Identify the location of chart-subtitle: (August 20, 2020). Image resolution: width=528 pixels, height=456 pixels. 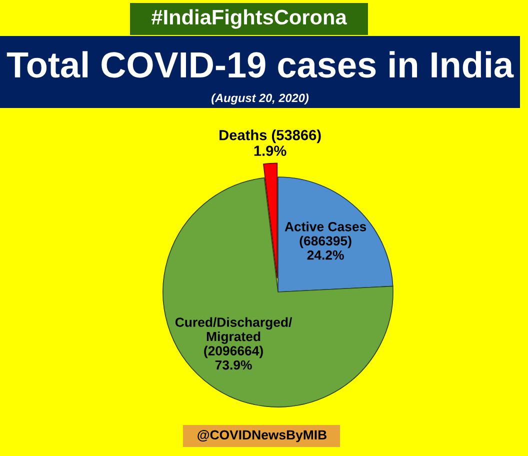
(260, 99).